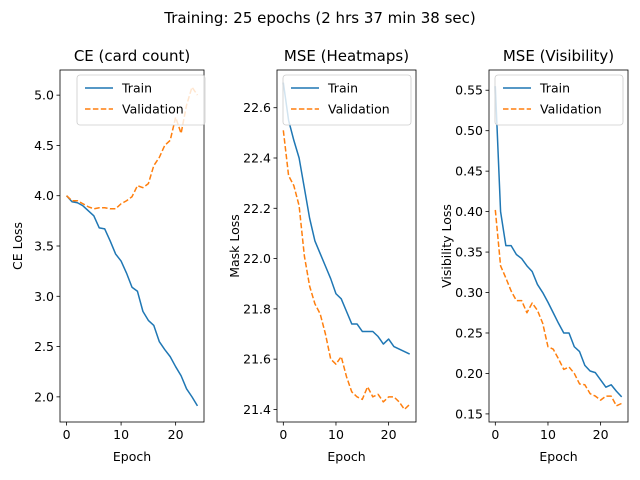 Image resolution: width=640 pixels, height=480 pixels. What do you see at coordinates (44, 396) in the screenshot?
I see `y-tick-label: 2.0` at bounding box center [44, 396].